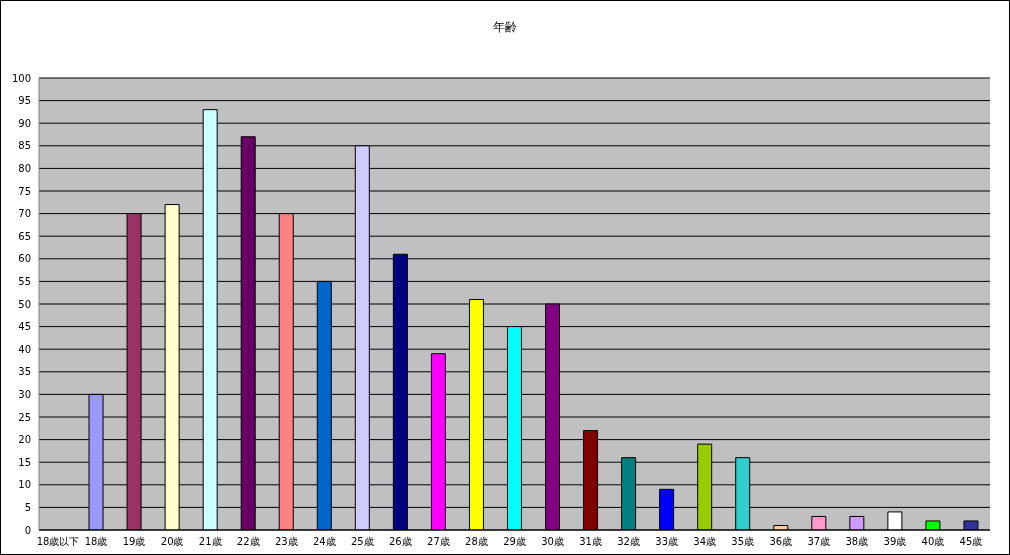 Image resolution: width=1010 pixels, height=555 pixels. I want to click on x-tick-label: 40歳, so click(933, 542).